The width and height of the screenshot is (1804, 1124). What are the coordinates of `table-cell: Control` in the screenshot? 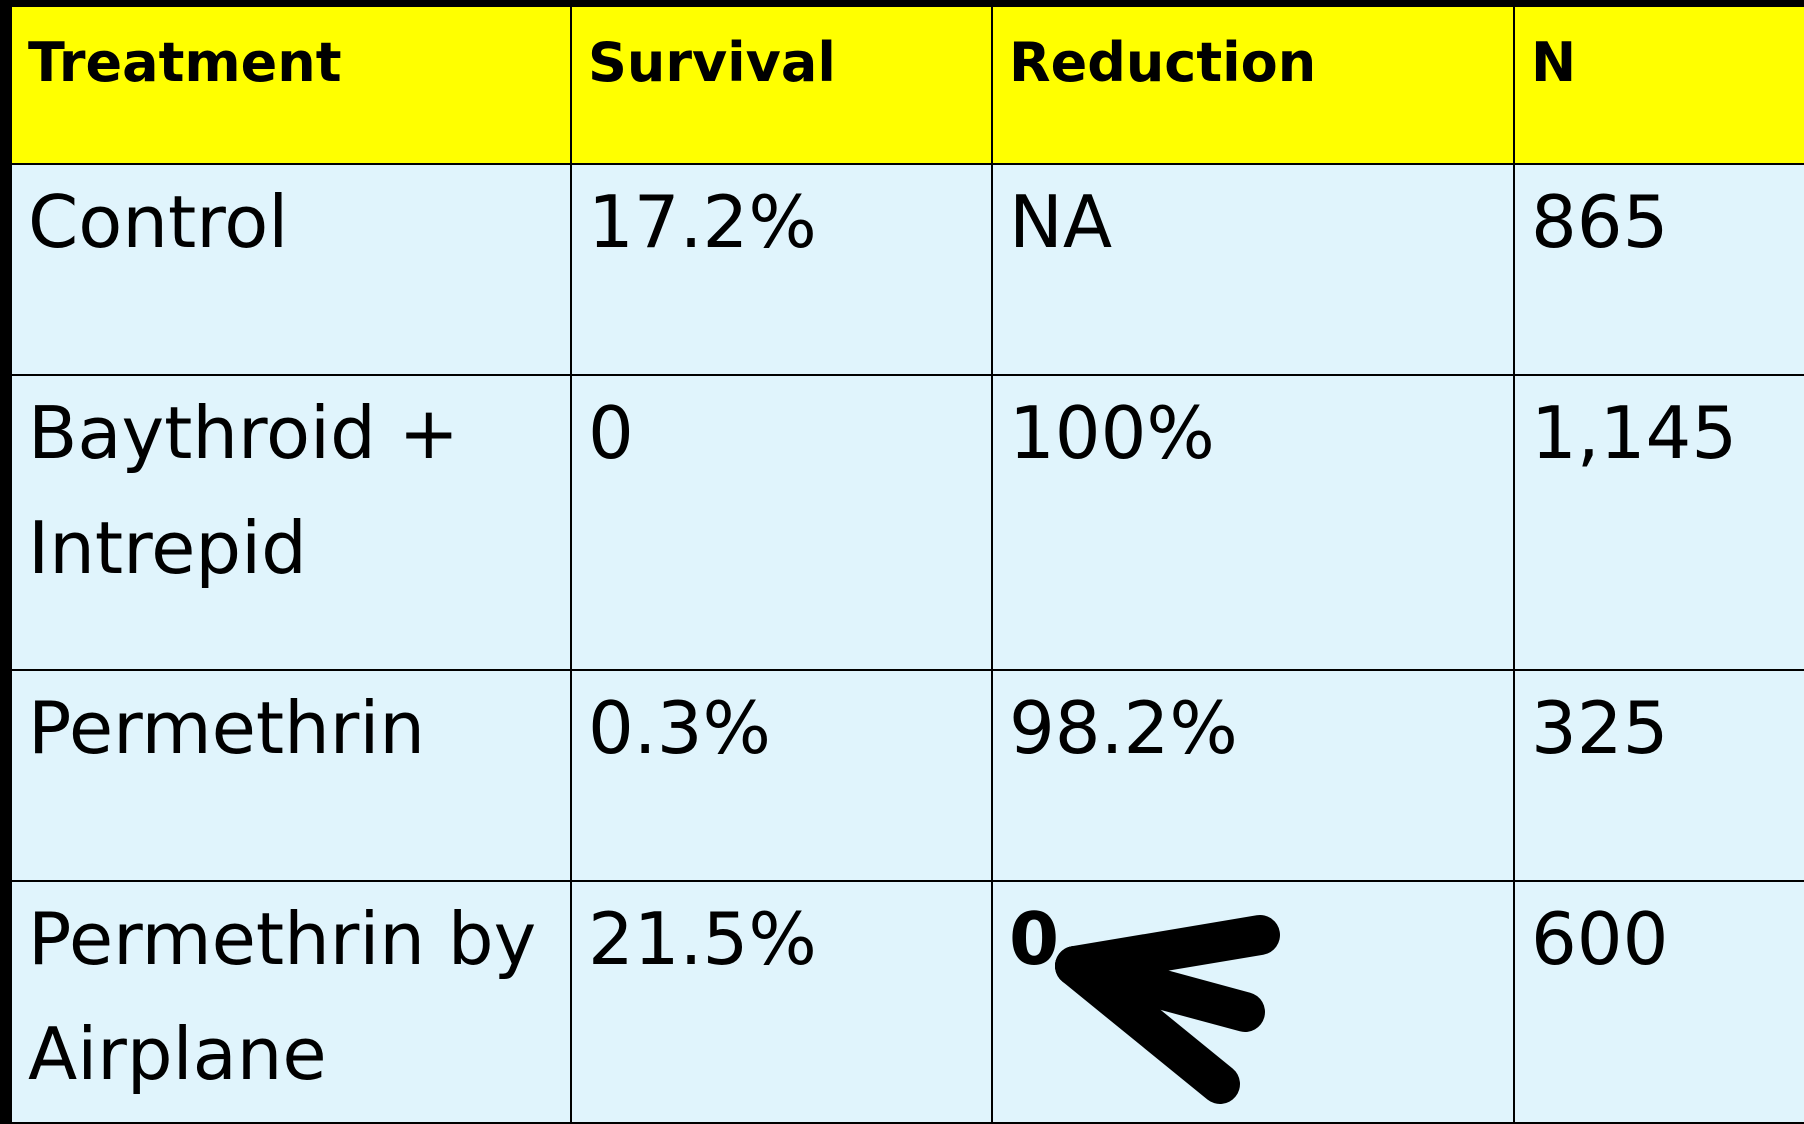 It's located at (292, 270).